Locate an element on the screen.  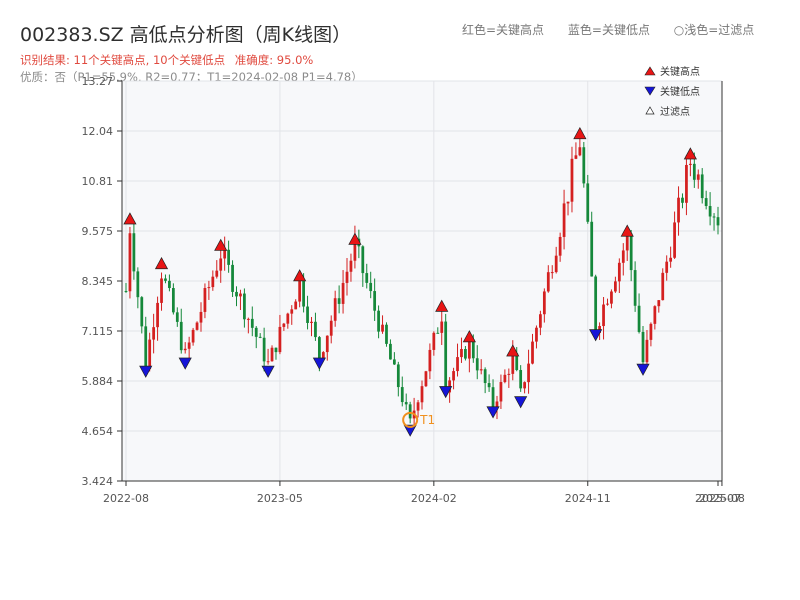
legend-low-icon is located at coordinates (650, 91).